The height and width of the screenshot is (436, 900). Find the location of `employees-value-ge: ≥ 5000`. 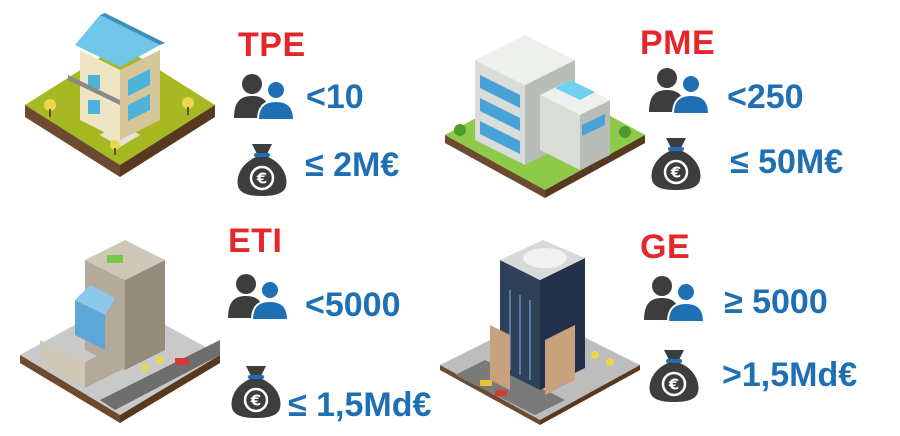

employees-value-ge: ≥ 5000 is located at coordinates (776, 302).